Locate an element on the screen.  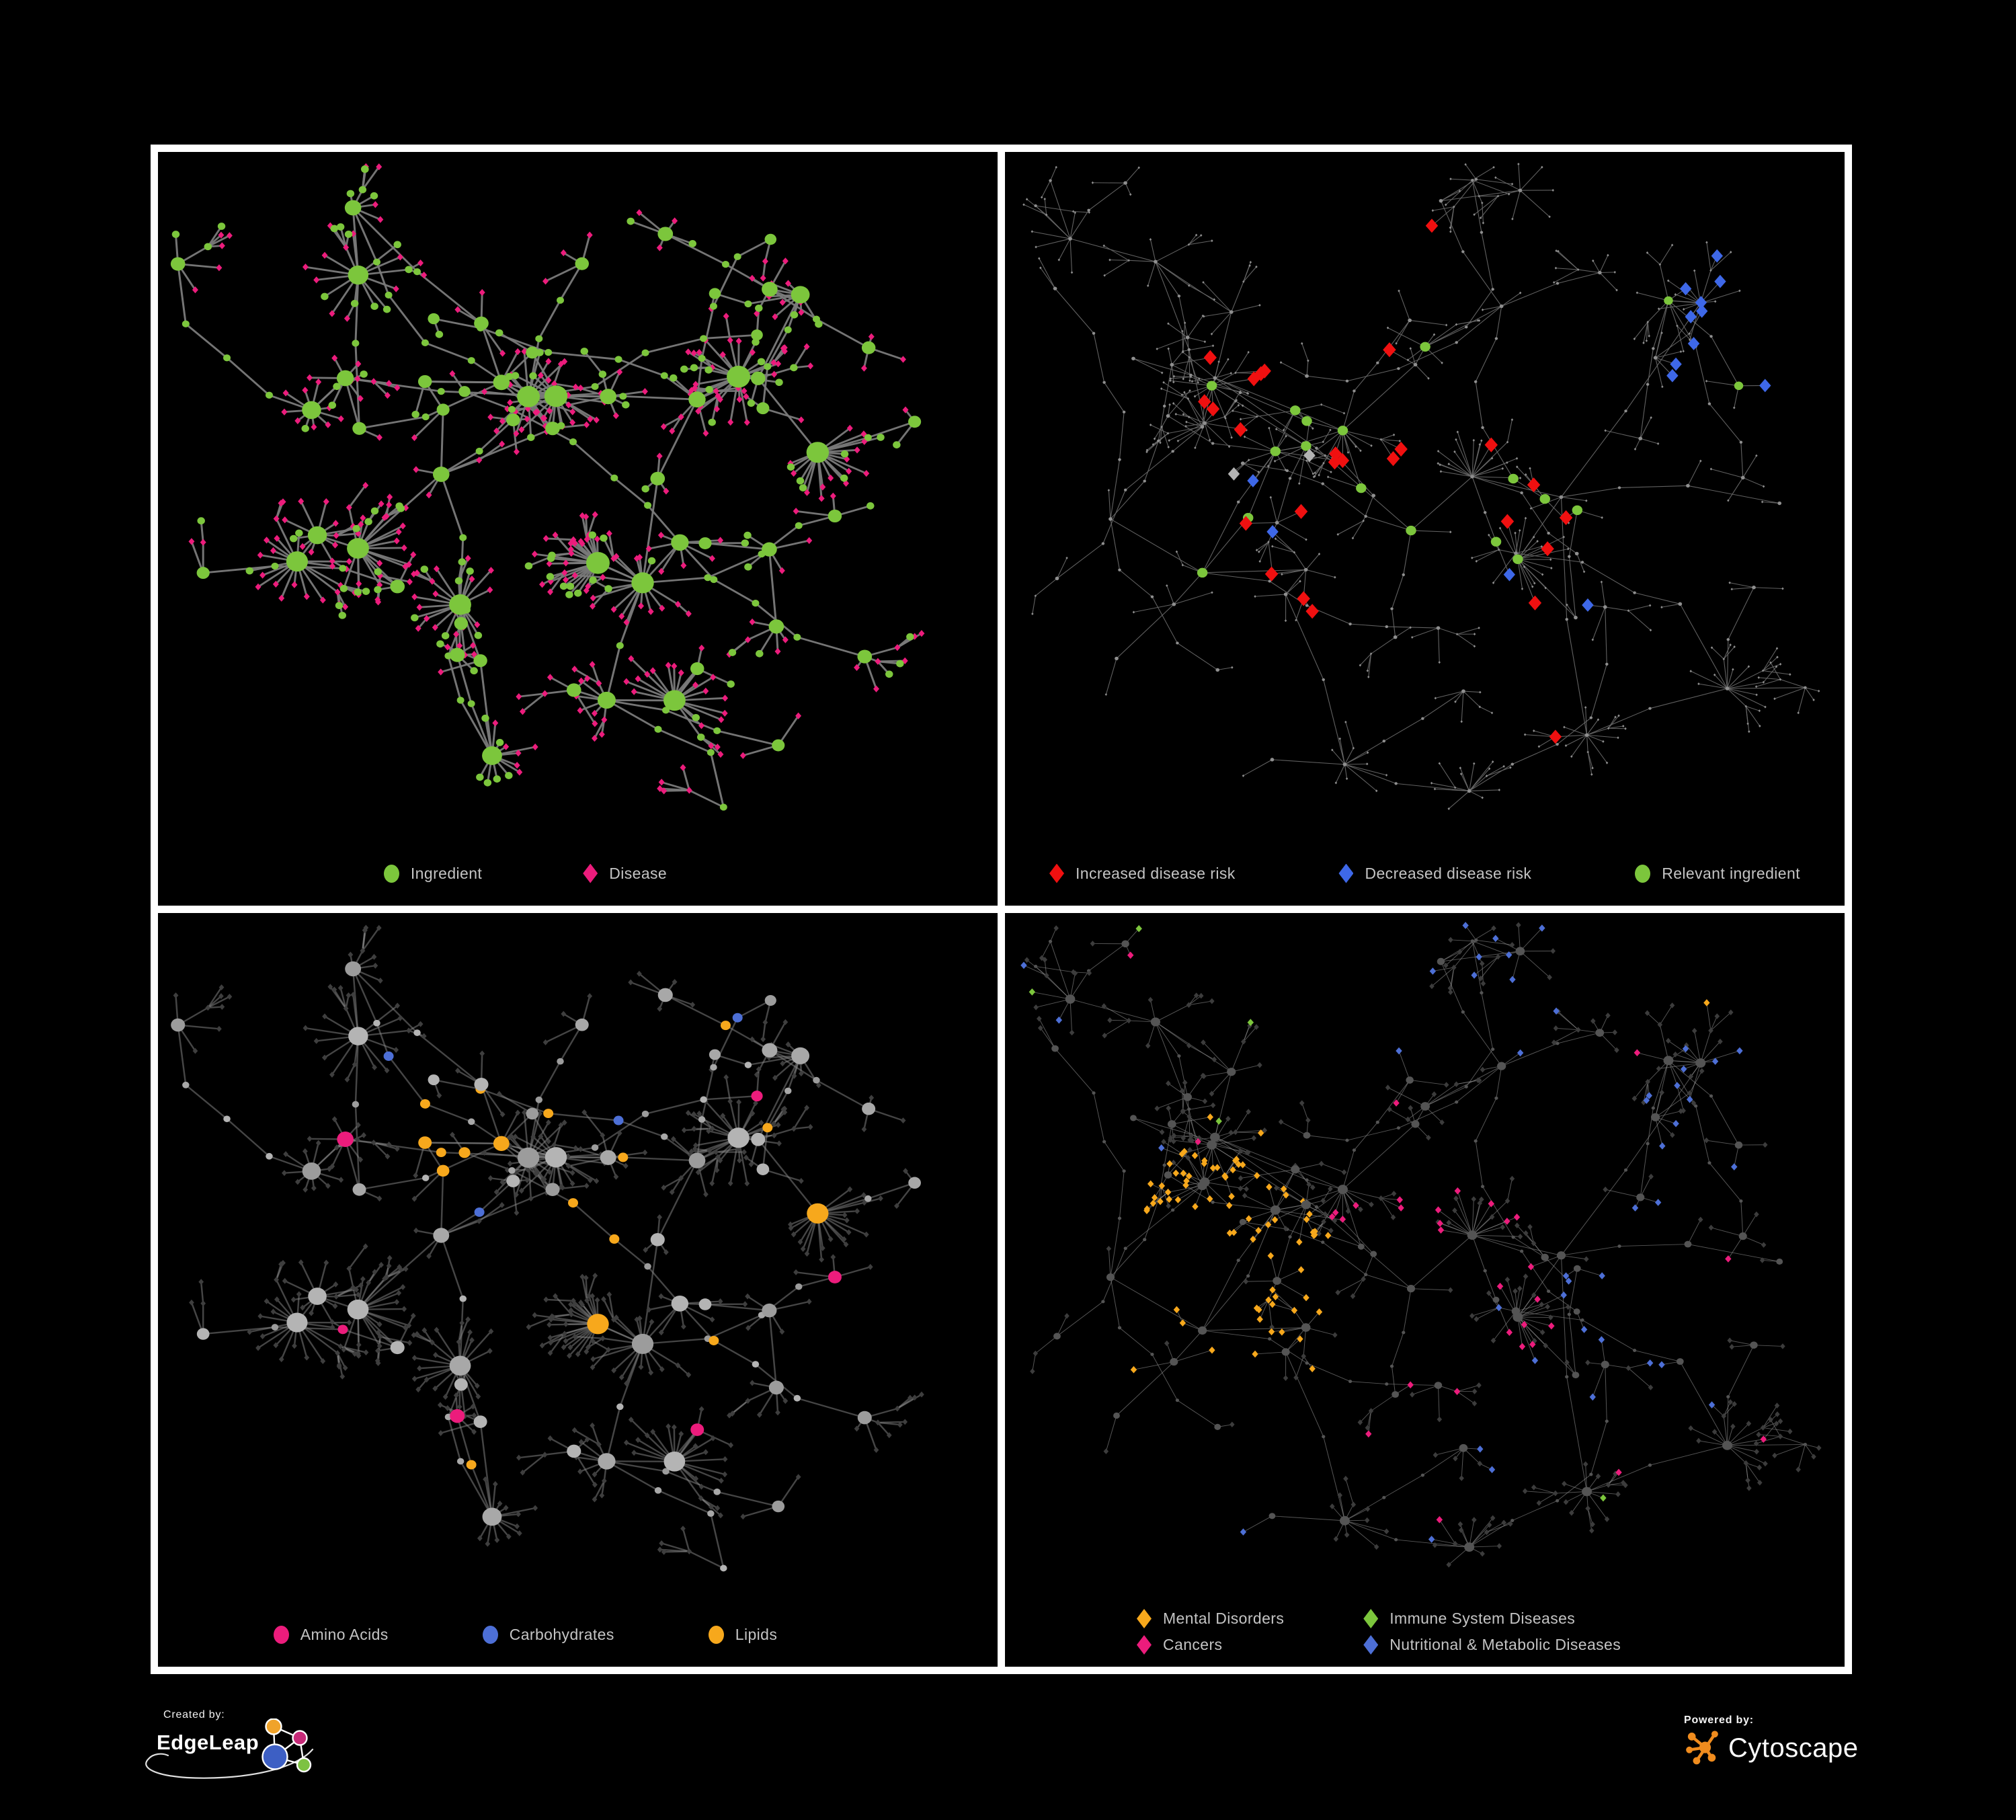
legend-label-ingredient: Ingredient is located at coordinates (446, 873).